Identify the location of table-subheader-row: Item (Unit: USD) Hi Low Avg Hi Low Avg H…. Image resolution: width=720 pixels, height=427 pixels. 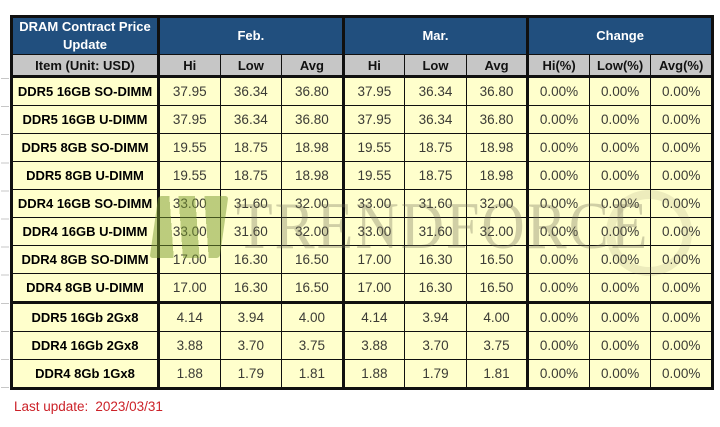
(362, 66).